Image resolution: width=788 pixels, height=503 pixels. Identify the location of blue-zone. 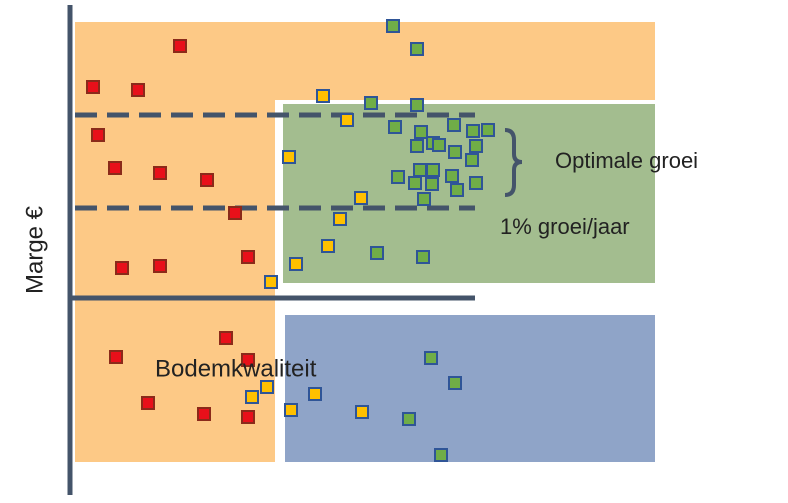
(470, 388).